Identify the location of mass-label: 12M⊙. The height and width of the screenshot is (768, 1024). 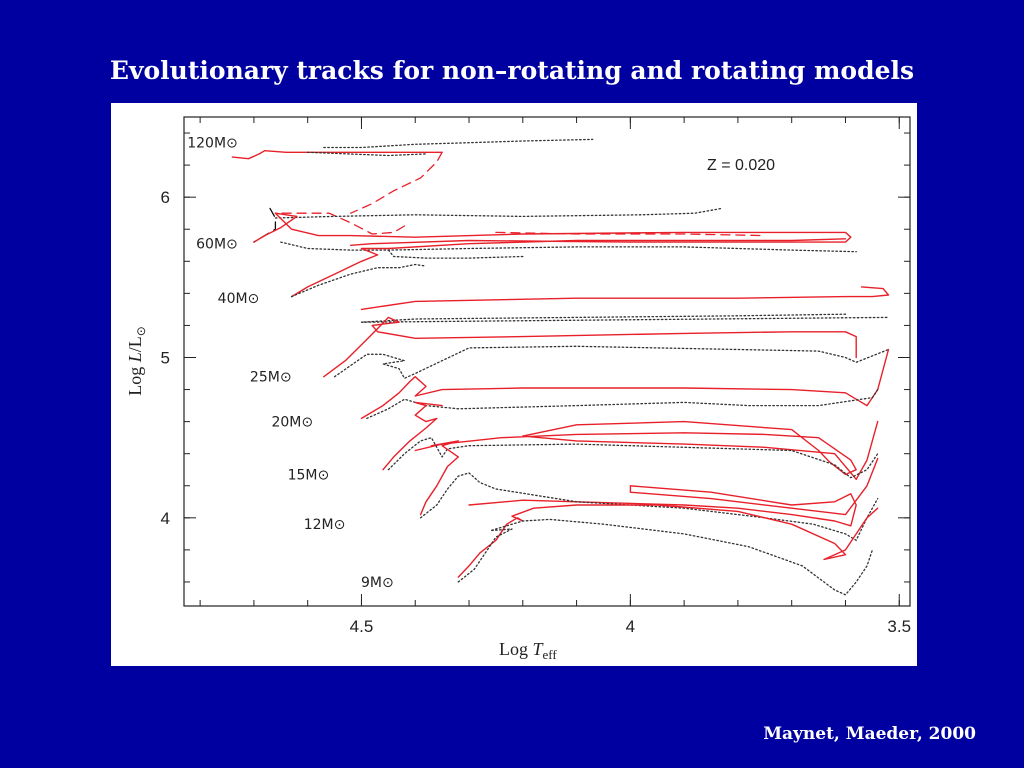
(325, 525).